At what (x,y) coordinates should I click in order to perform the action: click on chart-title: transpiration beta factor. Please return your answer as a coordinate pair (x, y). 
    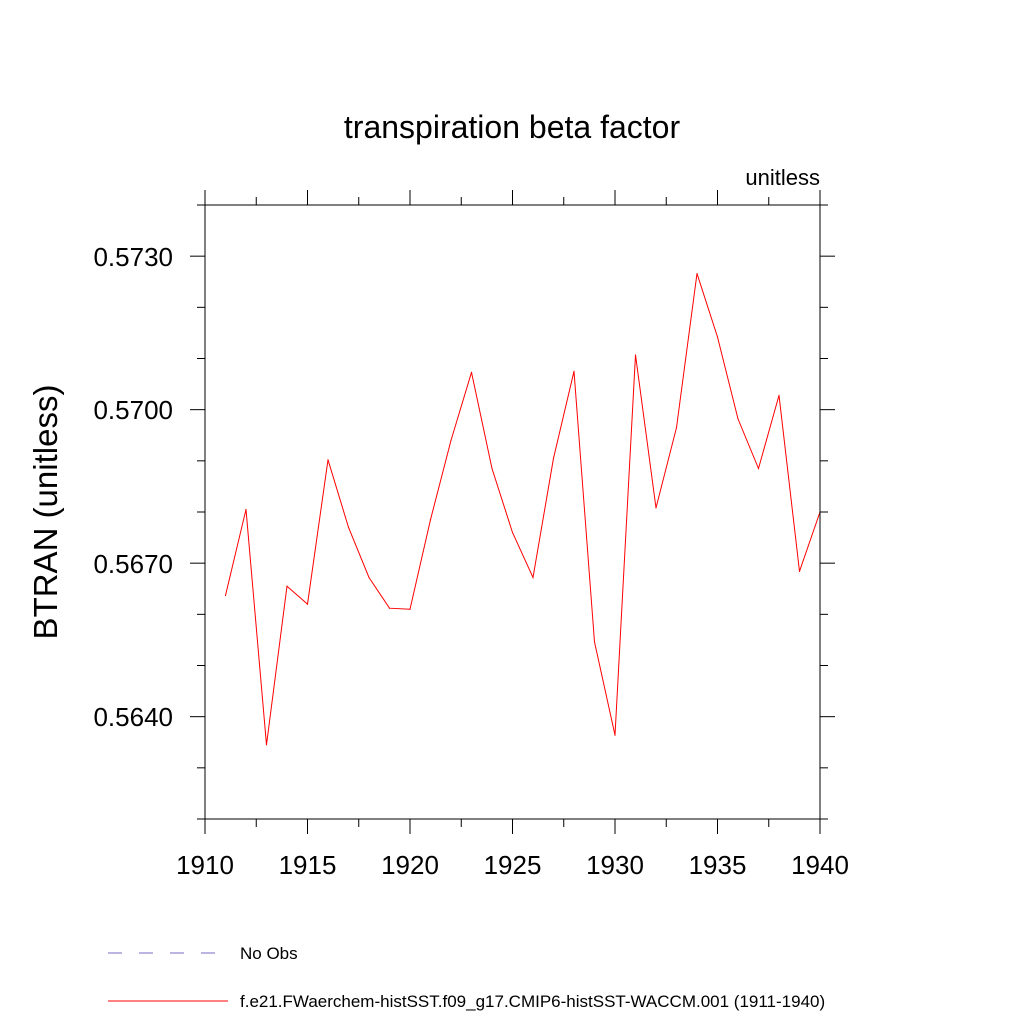
    Looking at the image, I should click on (512, 127).